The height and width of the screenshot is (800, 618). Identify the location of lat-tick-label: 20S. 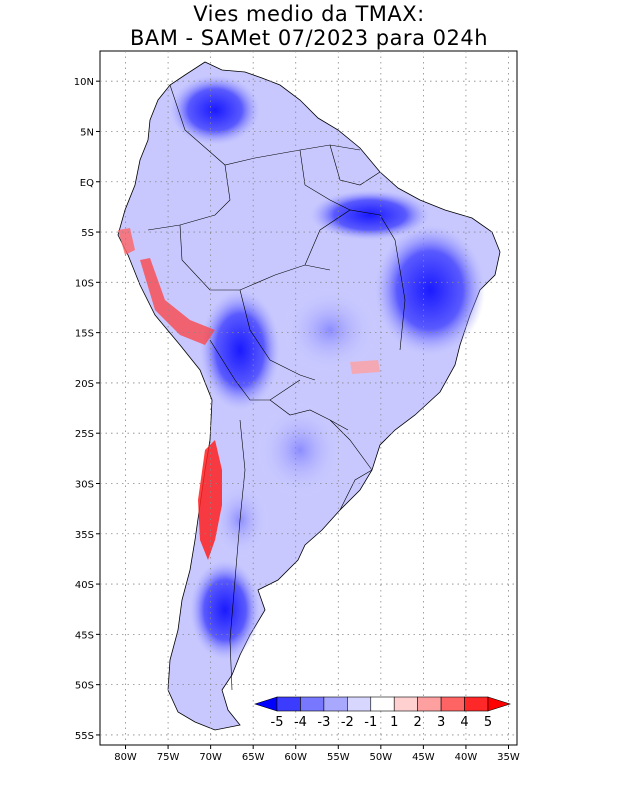
(84, 384).